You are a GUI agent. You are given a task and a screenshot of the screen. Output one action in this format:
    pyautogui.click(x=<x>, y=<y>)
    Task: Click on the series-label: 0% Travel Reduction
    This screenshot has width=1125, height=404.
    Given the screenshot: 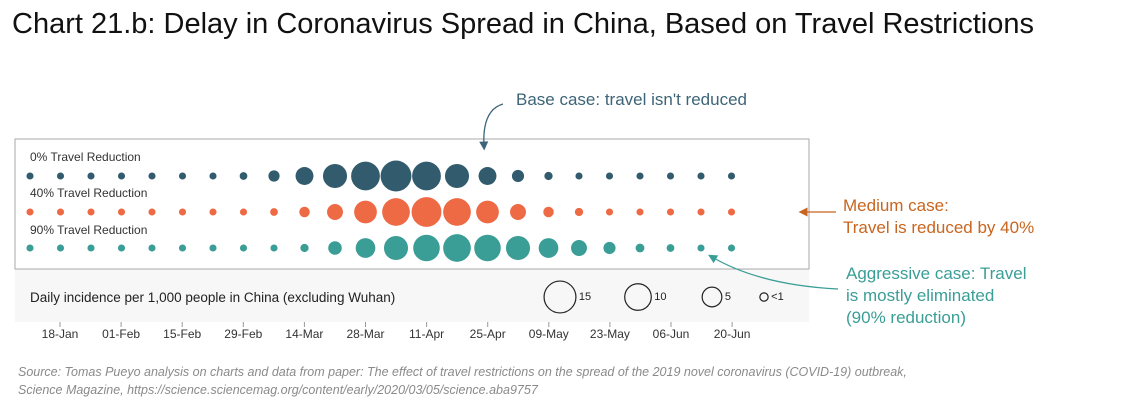 What is the action you would take?
    pyautogui.click(x=85, y=157)
    